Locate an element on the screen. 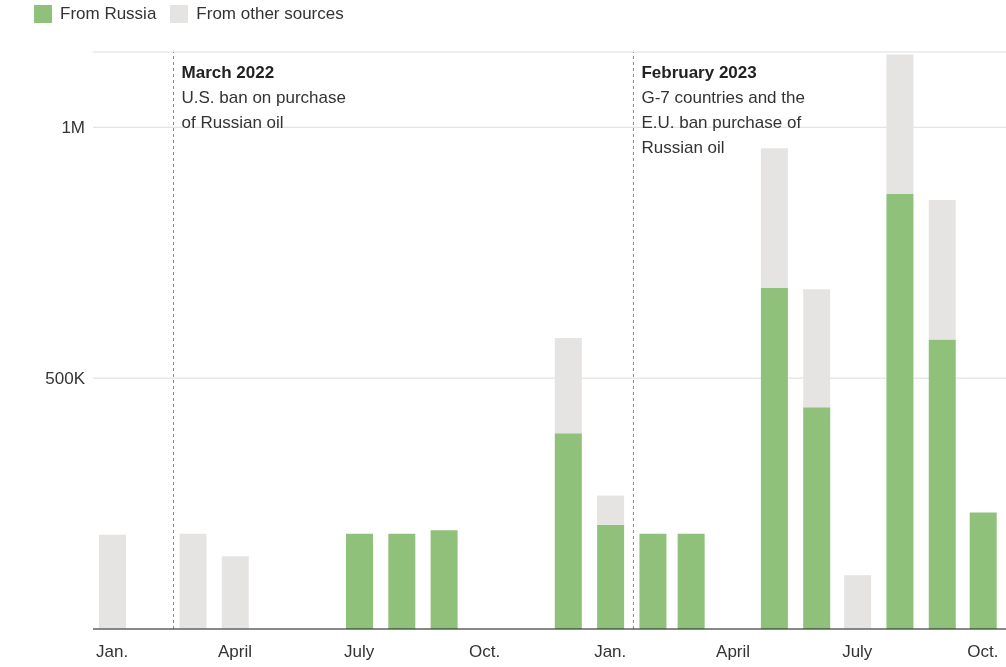 Image resolution: width=1006 pixels, height=667 pixels. ref-line-label: February 2023 is located at coordinates (699, 72).